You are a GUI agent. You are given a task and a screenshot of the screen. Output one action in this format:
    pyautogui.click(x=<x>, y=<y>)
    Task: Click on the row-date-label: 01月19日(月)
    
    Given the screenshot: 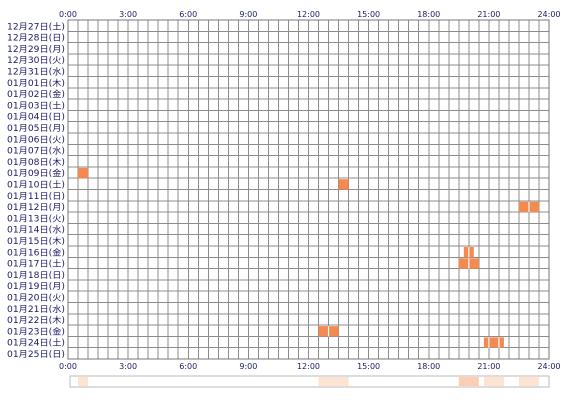 What is the action you would take?
    pyautogui.click(x=36, y=286)
    